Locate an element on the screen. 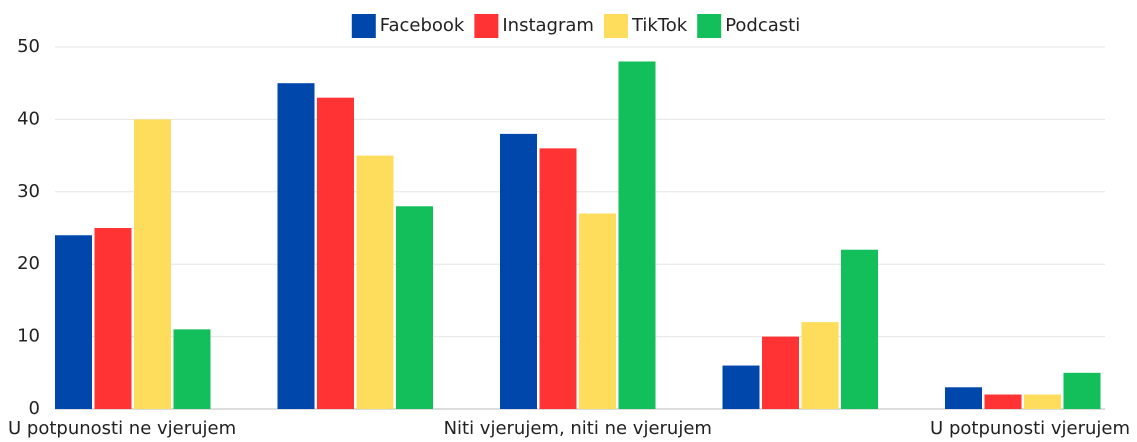 This screenshot has height=442, width=1137. legend-label: TikTok is located at coordinates (659, 25).